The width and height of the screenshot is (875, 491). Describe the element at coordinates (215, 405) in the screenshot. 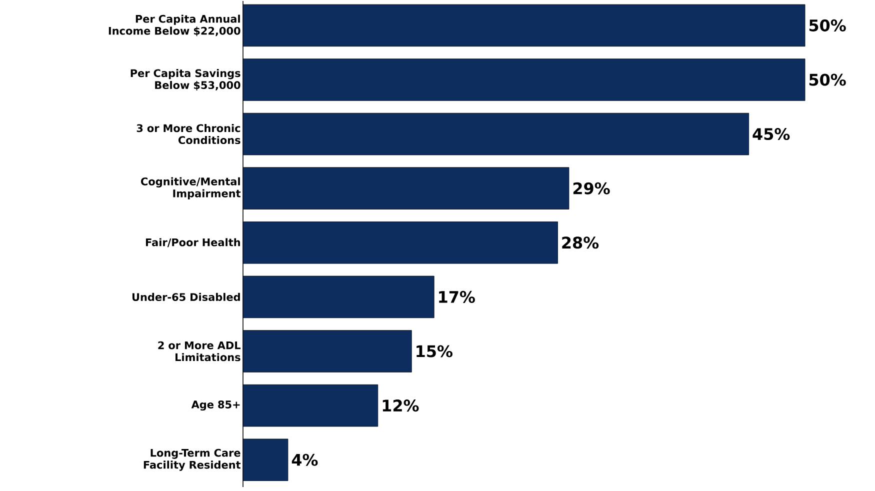

I see `y-tick-label: Age 85+` at that location.